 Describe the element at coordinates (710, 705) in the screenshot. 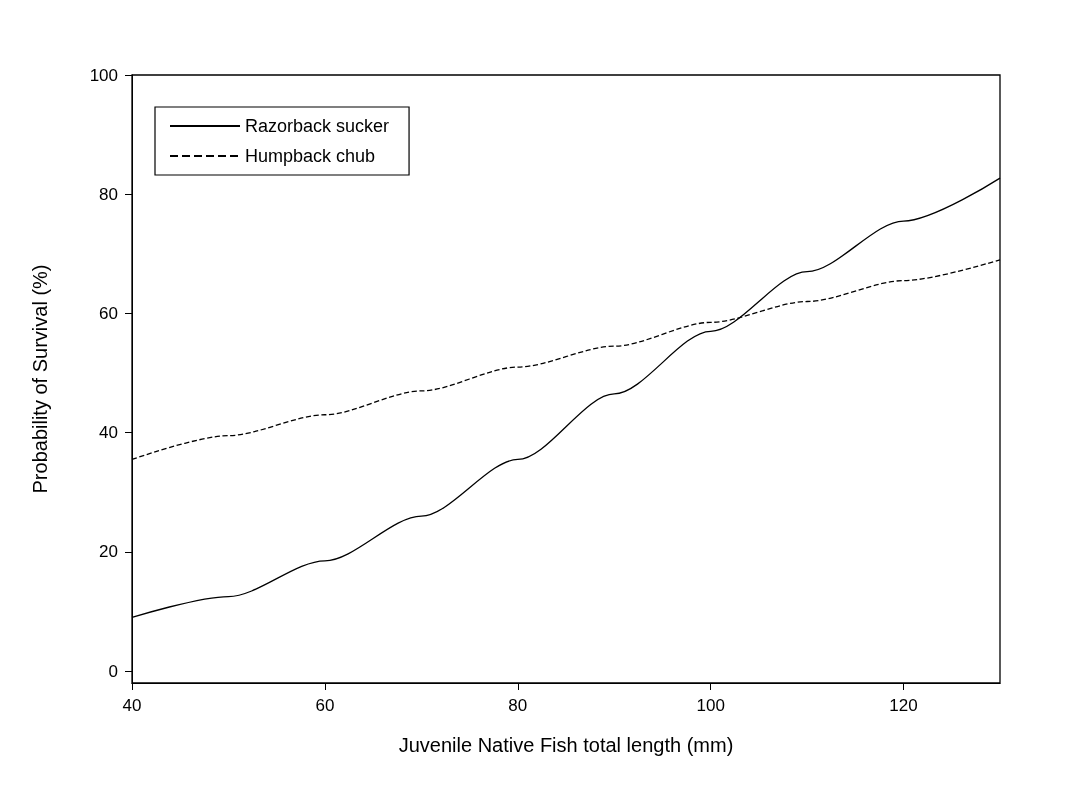

I see `x-tick-label: 100` at that location.